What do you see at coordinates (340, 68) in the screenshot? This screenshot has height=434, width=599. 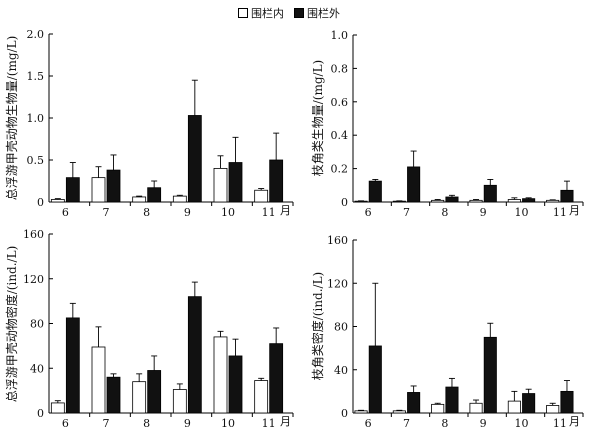 I see `y-tick-label: 0.8` at bounding box center [340, 68].